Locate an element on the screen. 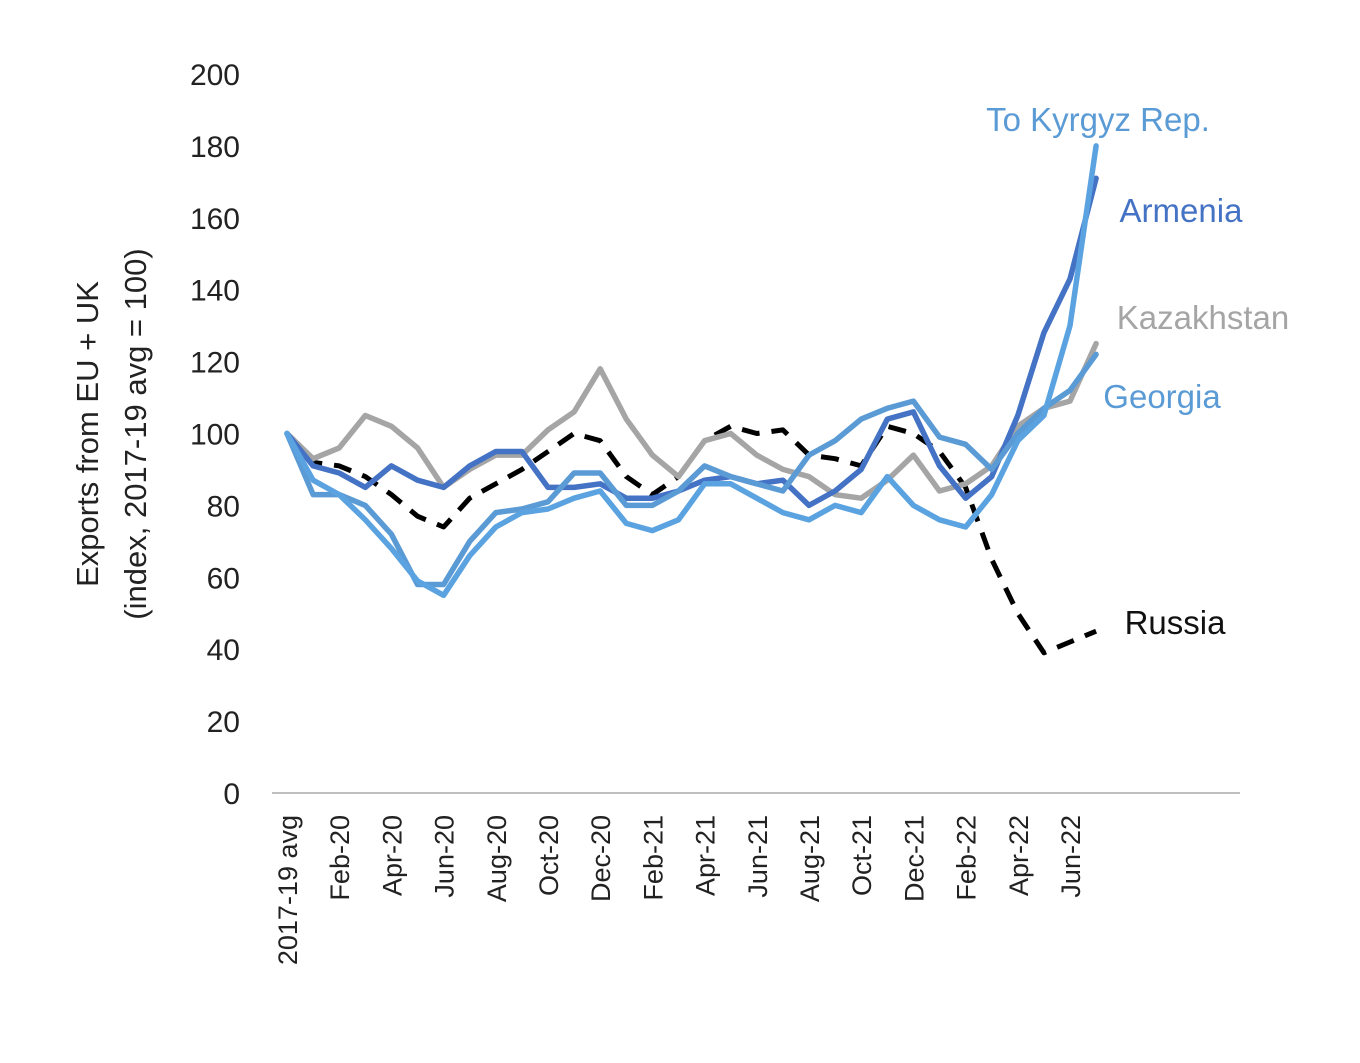 The width and height of the screenshot is (1360, 1063). y-tick-label-120: 120 is located at coordinates (215, 363).